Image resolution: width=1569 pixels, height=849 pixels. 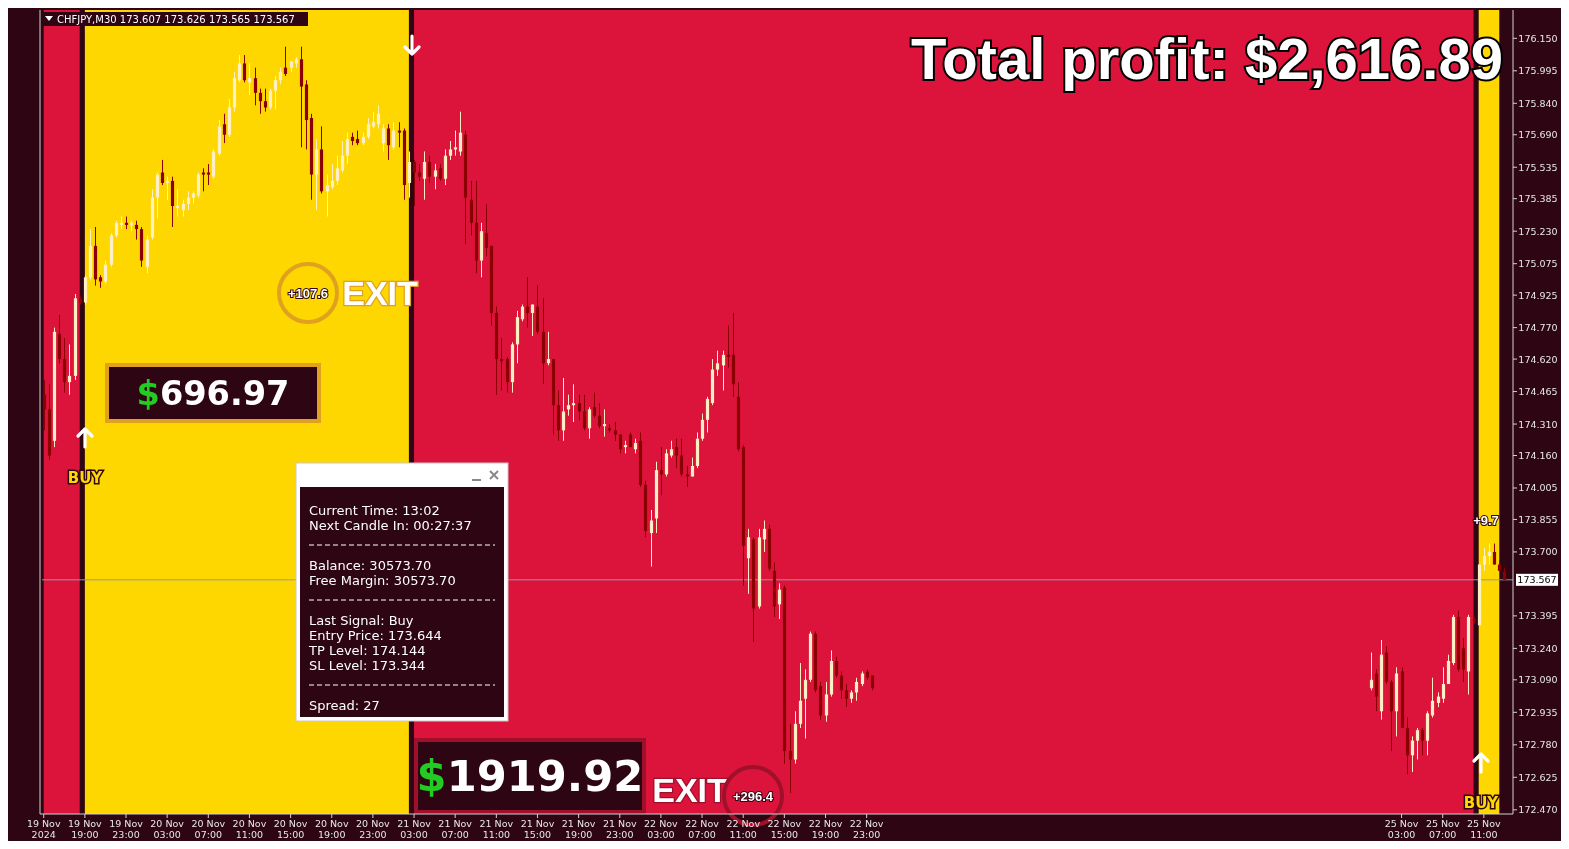 What do you see at coordinates (1538, 455) in the screenshot?
I see `y-tick-label: 174.160` at bounding box center [1538, 455].